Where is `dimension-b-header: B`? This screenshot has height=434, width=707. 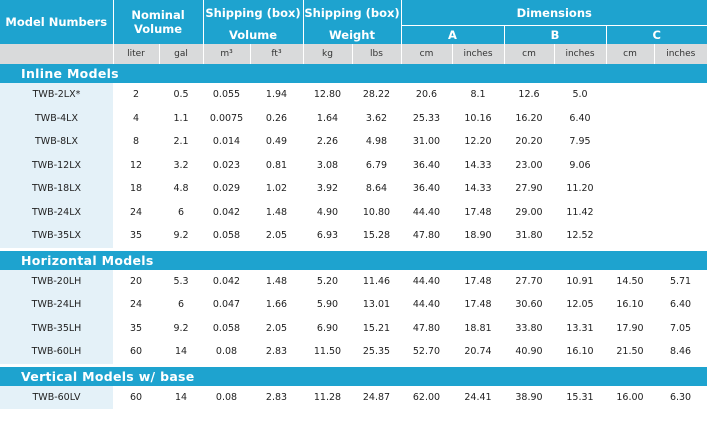 dimension-b-header: B is located at coordinates (554, 34).